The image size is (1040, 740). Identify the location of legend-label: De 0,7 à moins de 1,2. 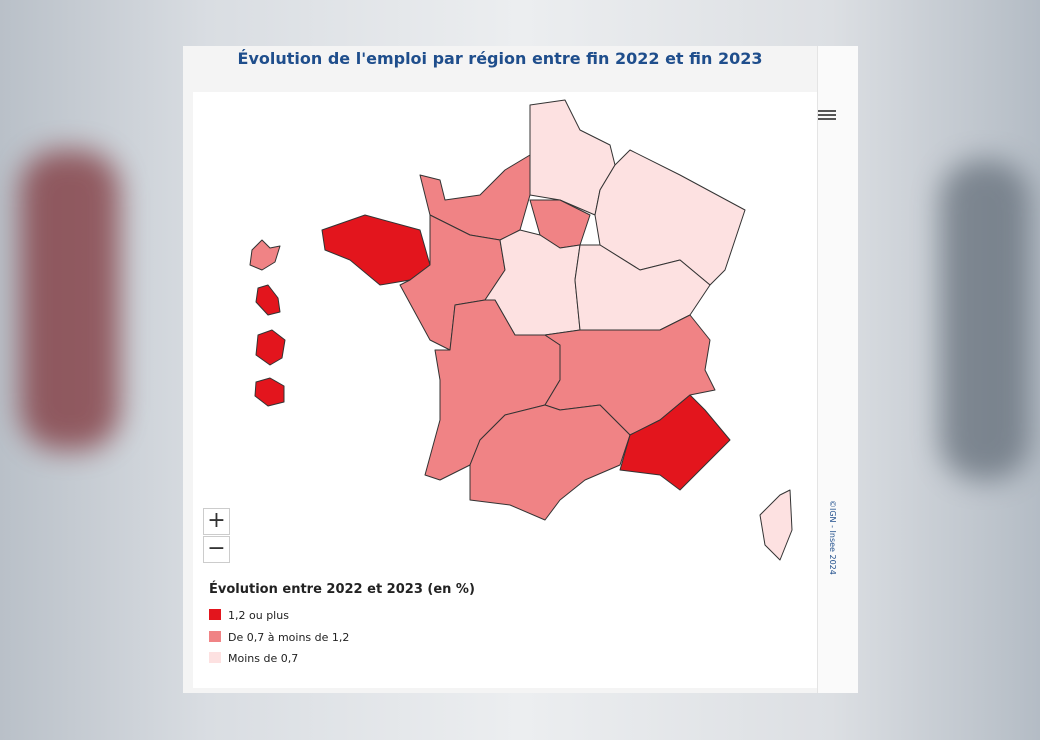
(289, 637).